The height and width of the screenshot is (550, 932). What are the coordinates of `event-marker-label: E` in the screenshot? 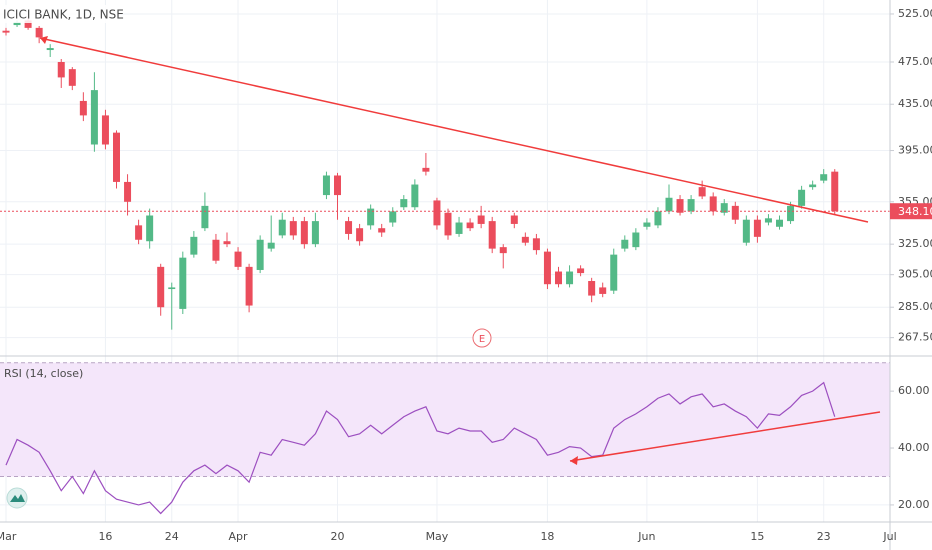 It's located at (482, 339).